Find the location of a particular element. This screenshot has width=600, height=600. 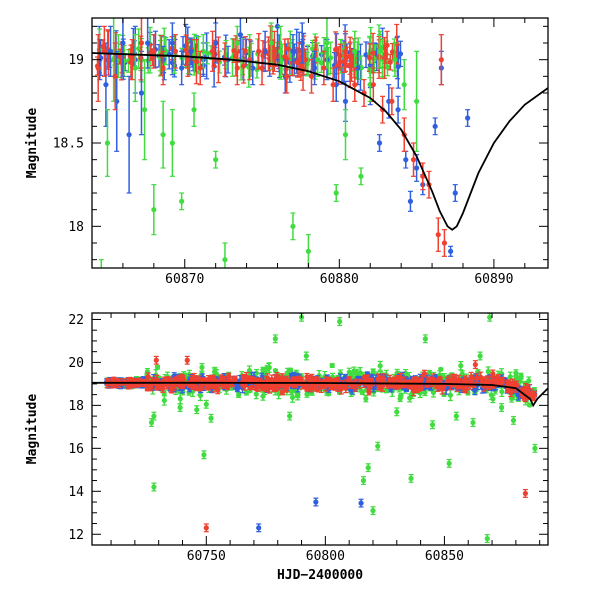

y-tick-label: 19 is located at coordinates (76, 60).